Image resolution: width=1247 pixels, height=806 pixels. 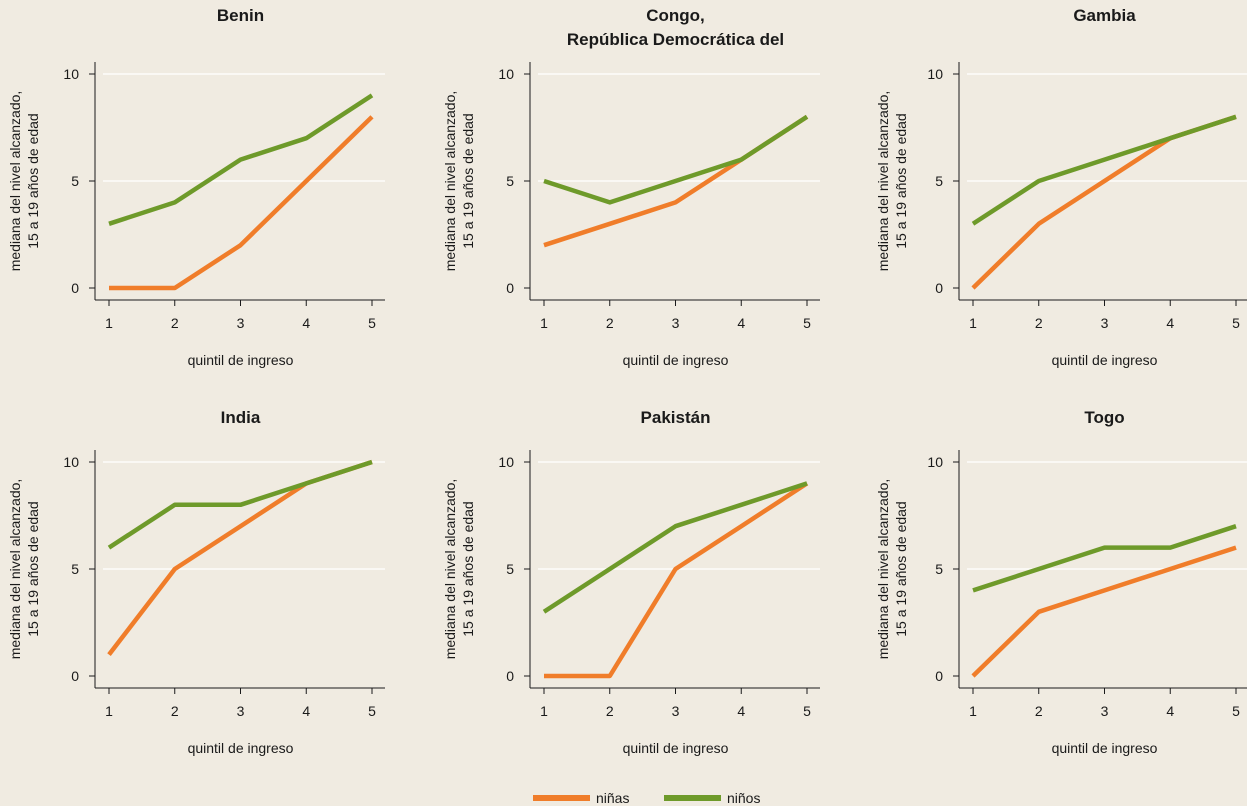 What do you see at coordinates (1104, 15) in the screenshot?
I see `panel-title: Gambia` at bounding box center [1104, 15].